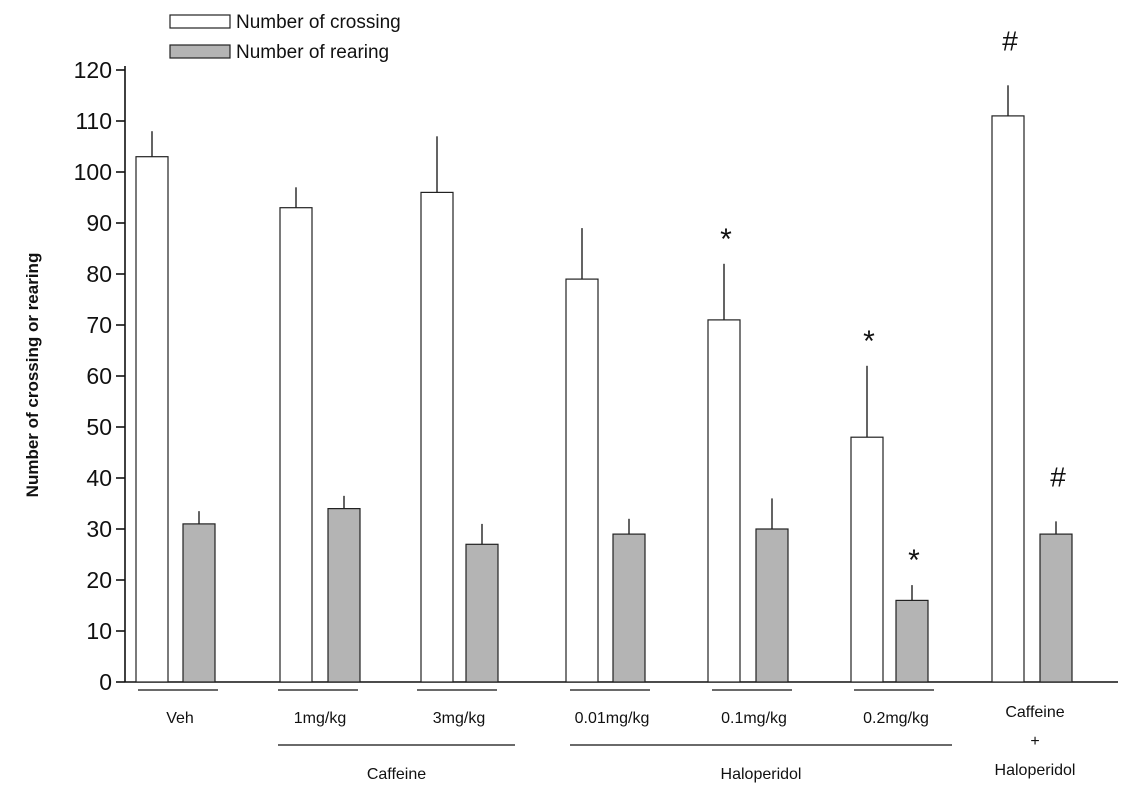 The height and width of the screenshot is (787, 1129). Describe the element at coordinates (93, 70) in the screenshot. I see `y-tick-label: 120` at that location.